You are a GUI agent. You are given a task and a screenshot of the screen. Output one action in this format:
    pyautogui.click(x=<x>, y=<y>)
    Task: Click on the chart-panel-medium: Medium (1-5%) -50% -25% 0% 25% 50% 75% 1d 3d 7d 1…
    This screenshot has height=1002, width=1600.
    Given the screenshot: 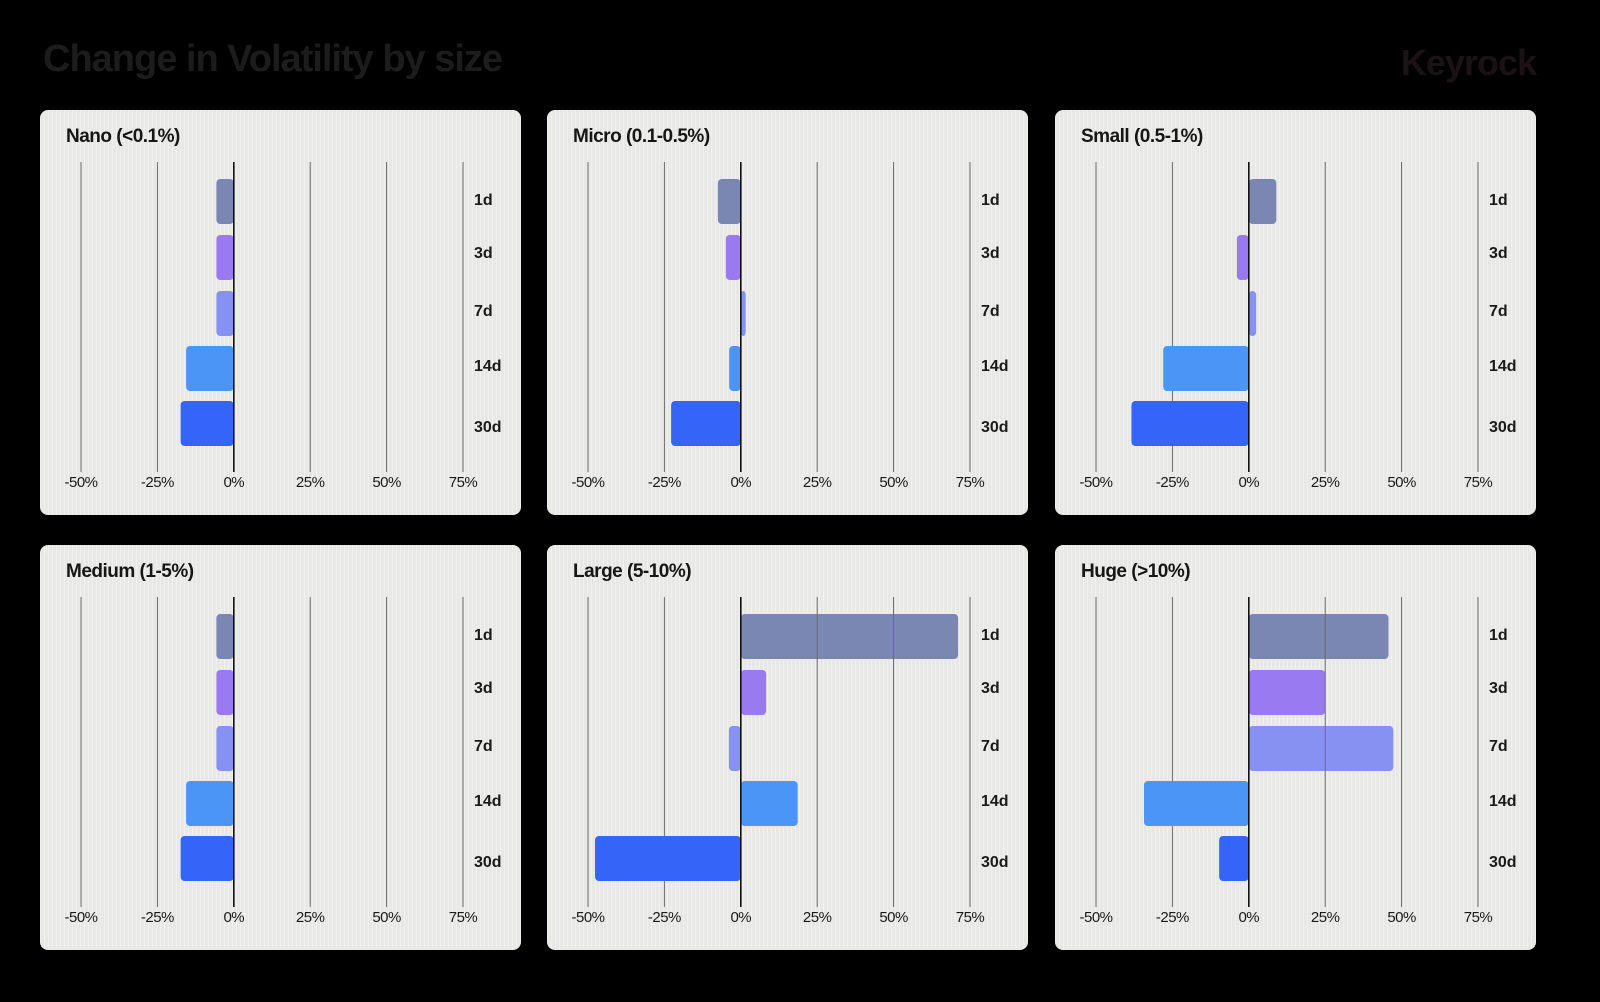 What is the action you would take?
    pyautogui.click(x=280, y=747)
    